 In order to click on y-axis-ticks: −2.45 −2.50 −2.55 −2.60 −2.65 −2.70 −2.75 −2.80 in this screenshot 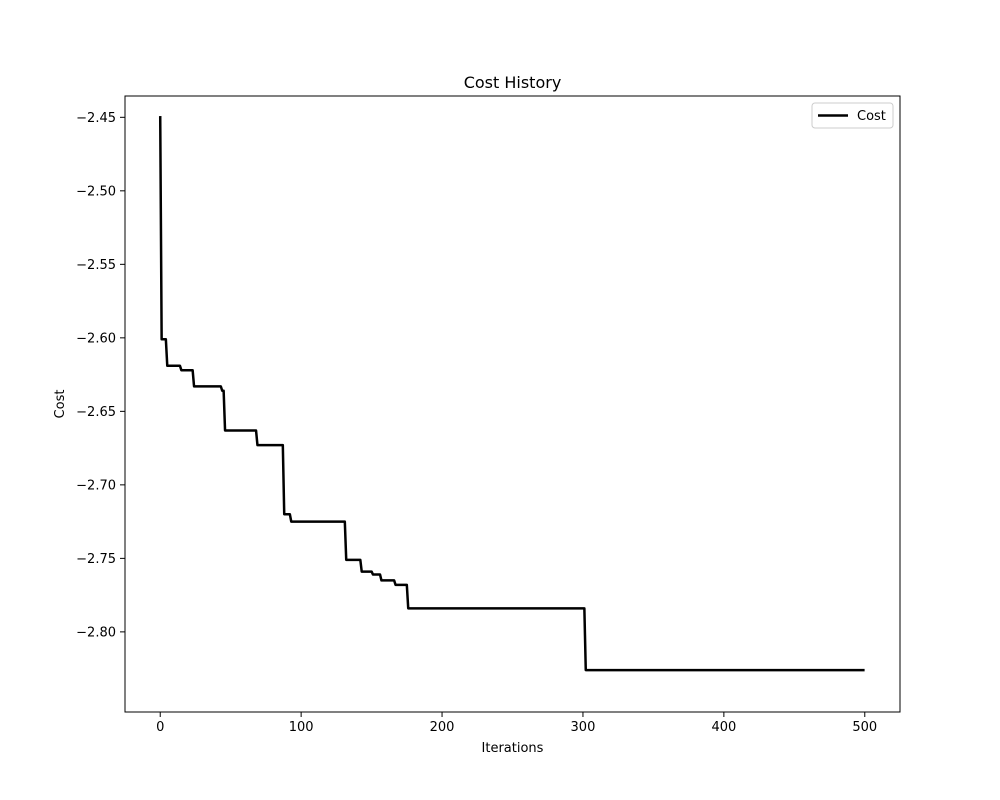, I will do `click(100, 375)`.